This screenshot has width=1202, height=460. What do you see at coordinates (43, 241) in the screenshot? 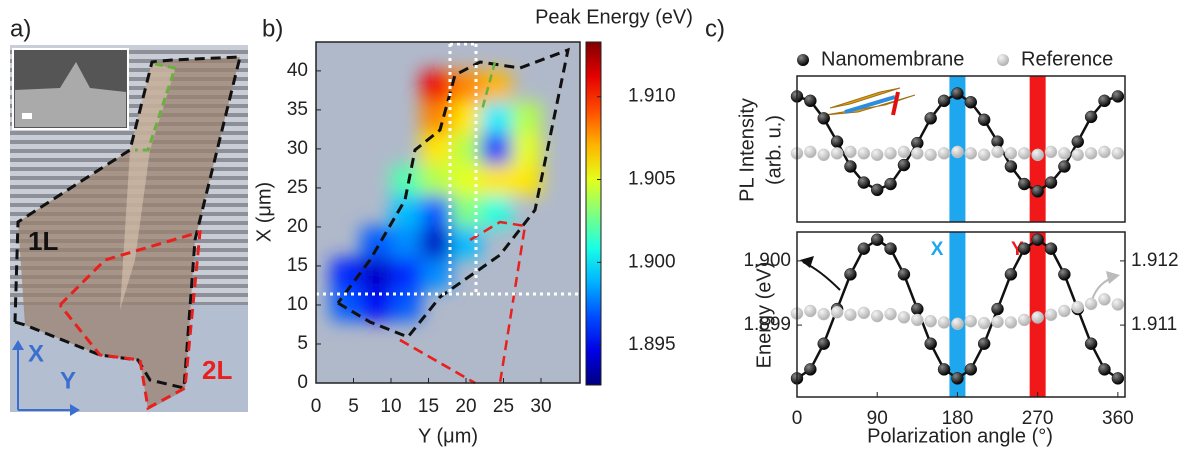
I see `layer-label: 1L` at bounding box center [43, 241].